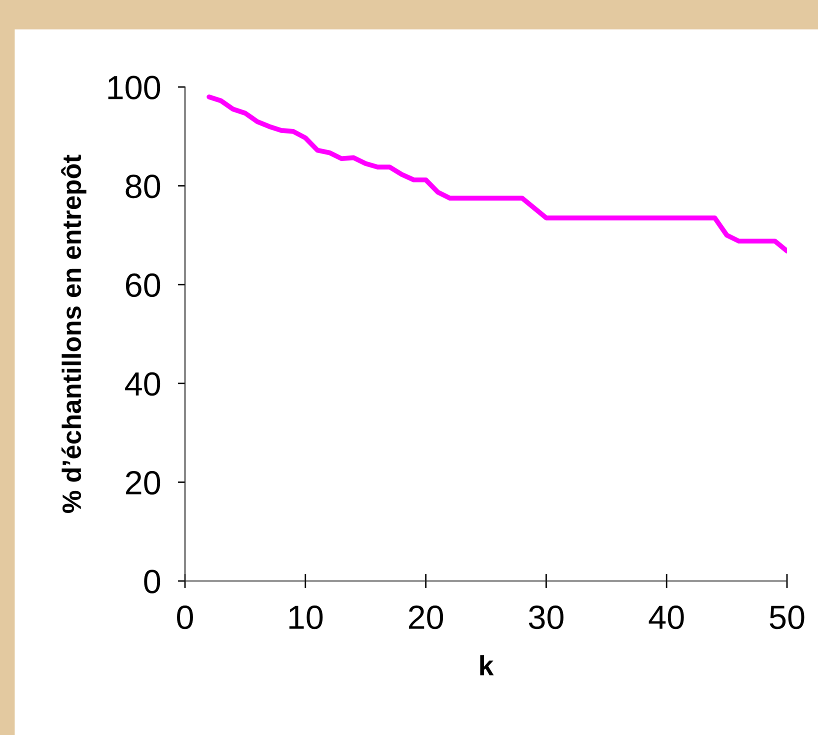  I want to click on x-tick-label: 10, so click(306, 617).